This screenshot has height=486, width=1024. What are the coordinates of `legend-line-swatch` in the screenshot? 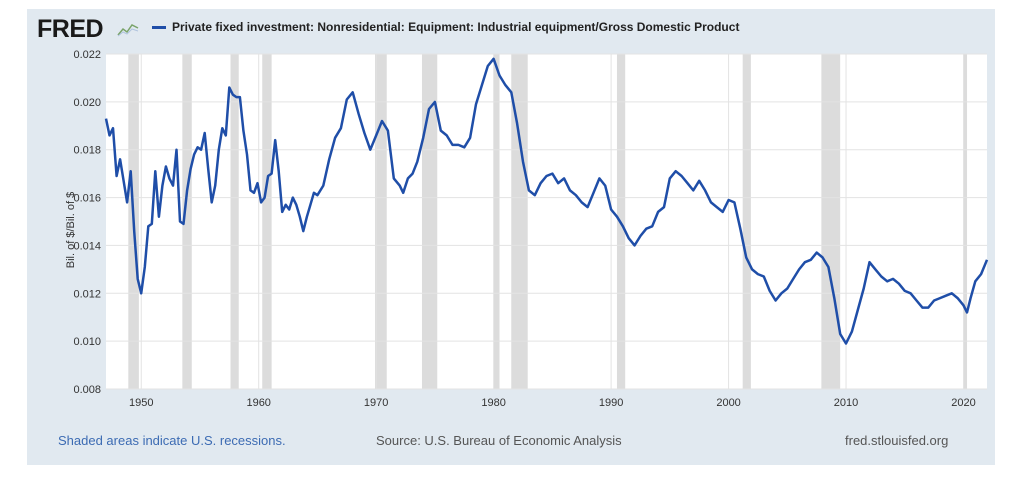 It's located at (159, 27).